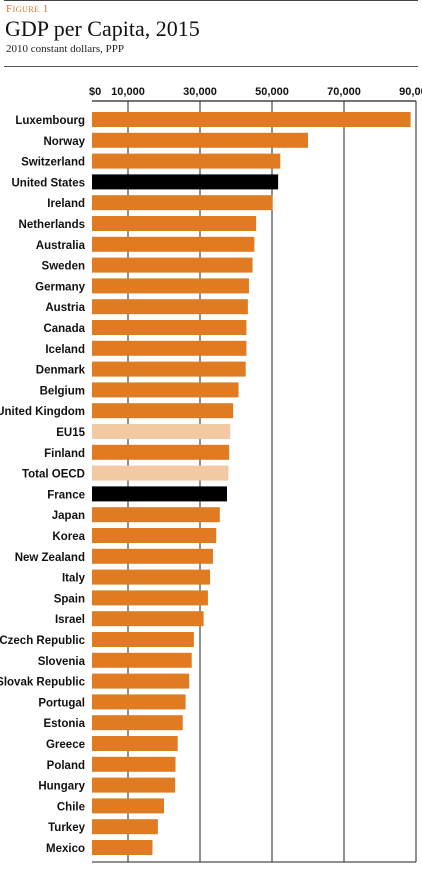 The width and height of the screenshot is (422, 872). I want to click on category-label-total-oecd: Total OECD, so click(53, 475).